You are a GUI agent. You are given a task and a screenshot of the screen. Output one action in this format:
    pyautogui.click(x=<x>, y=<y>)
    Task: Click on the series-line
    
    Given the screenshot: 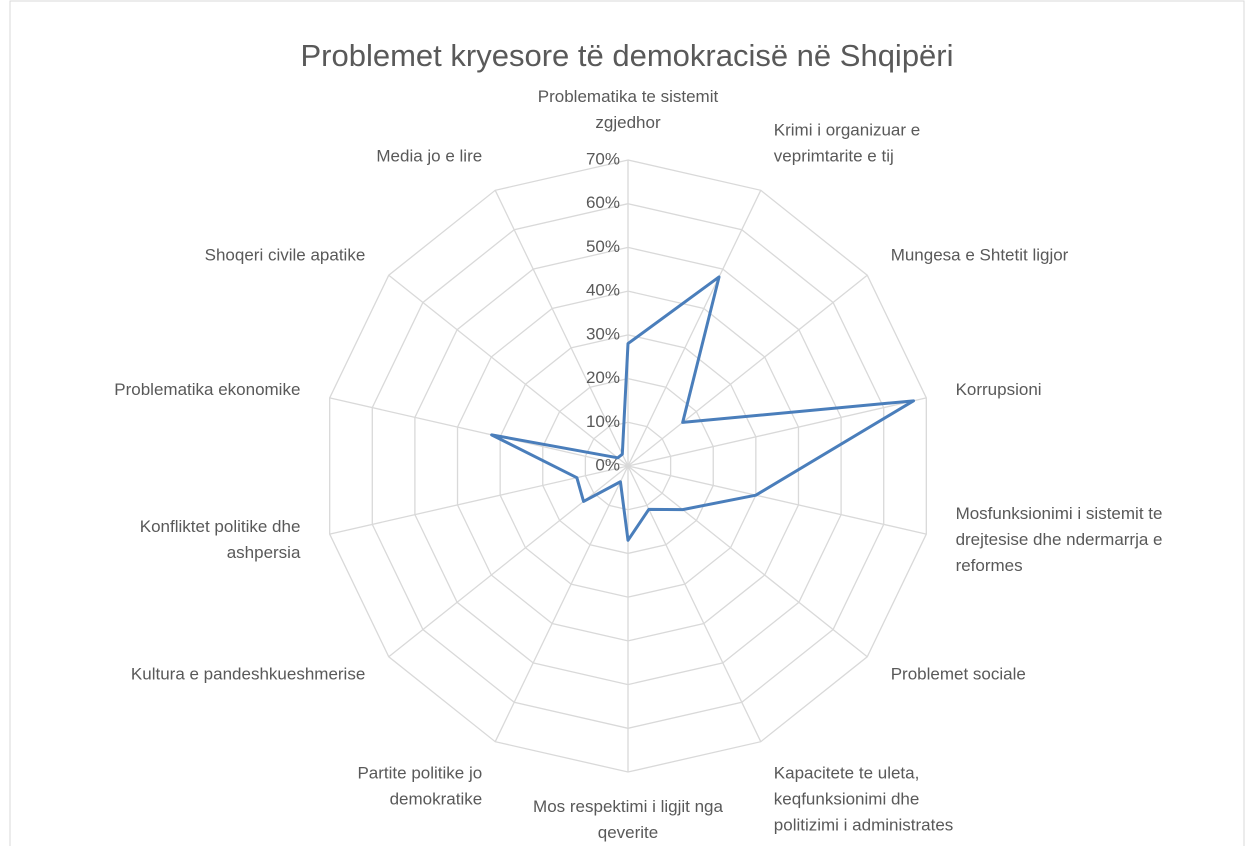 What is the action you would take?
    pyautogui.click(x=703, y=408)
    